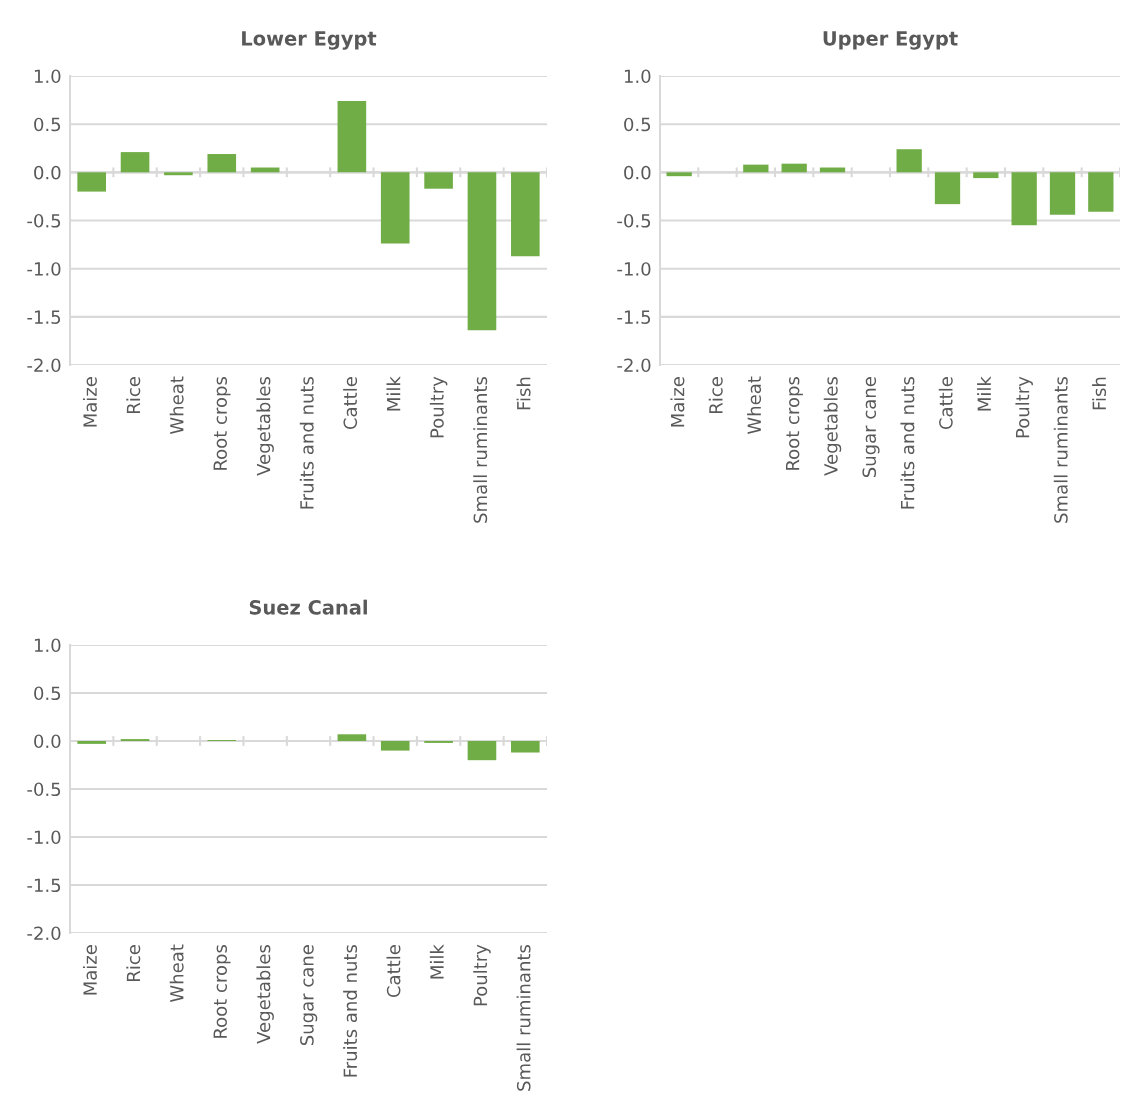 The width and height of the screenshot is (1128, 1101). Describe the element at coordinates (308, 607) in the screenshot. I see `chart-title: Suez Canal` at that location.